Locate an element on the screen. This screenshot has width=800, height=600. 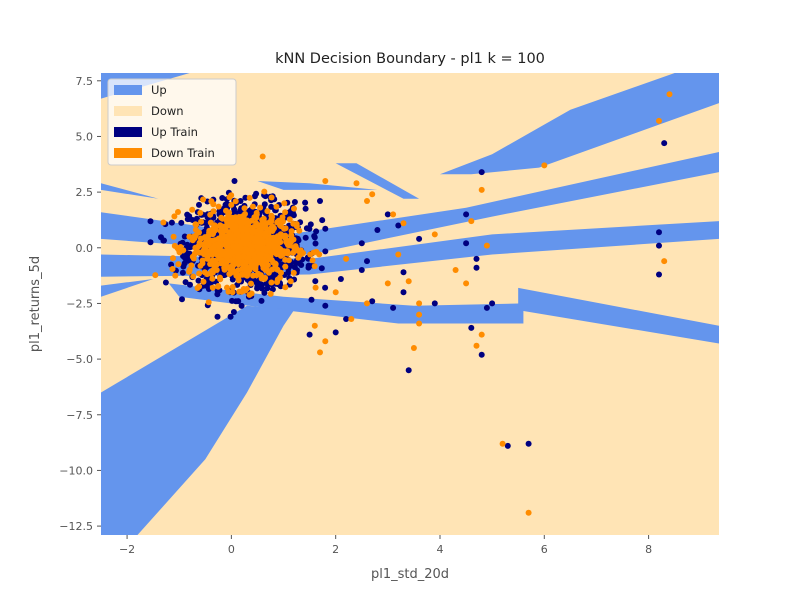
x-tick-label: 0 is located at coordinates (231, 549).